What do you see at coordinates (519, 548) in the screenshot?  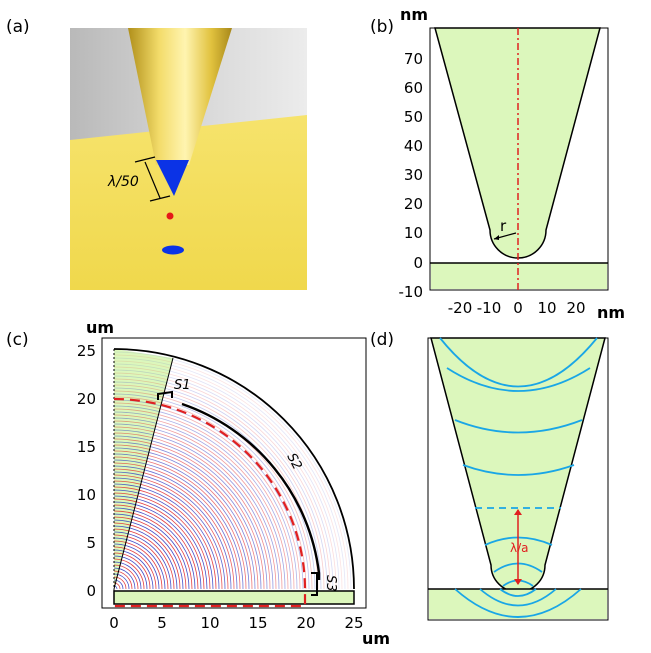 I see `d-wavelength-label: λ/a` at bounding box center [519, 548].